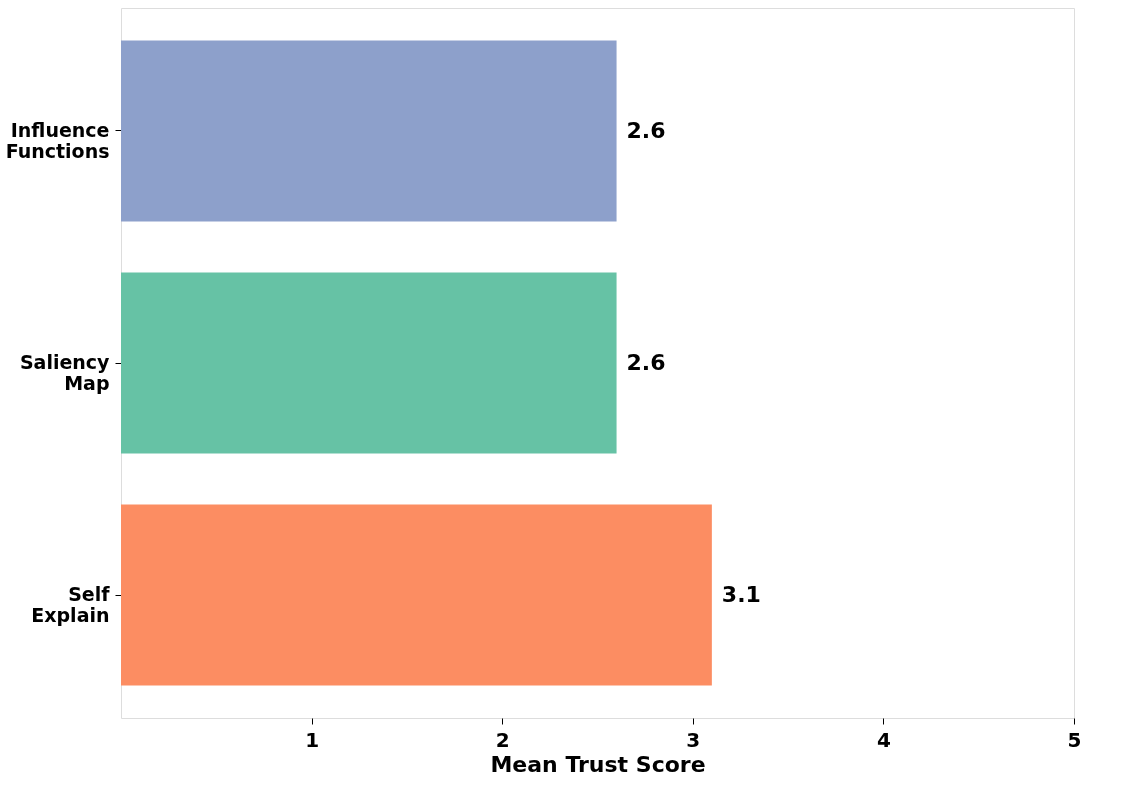  What do you see at coordinates (598, 764) in the screenshot?
I see `x-axis-title: Mean Trust Score` at bounding box center [598, 764].